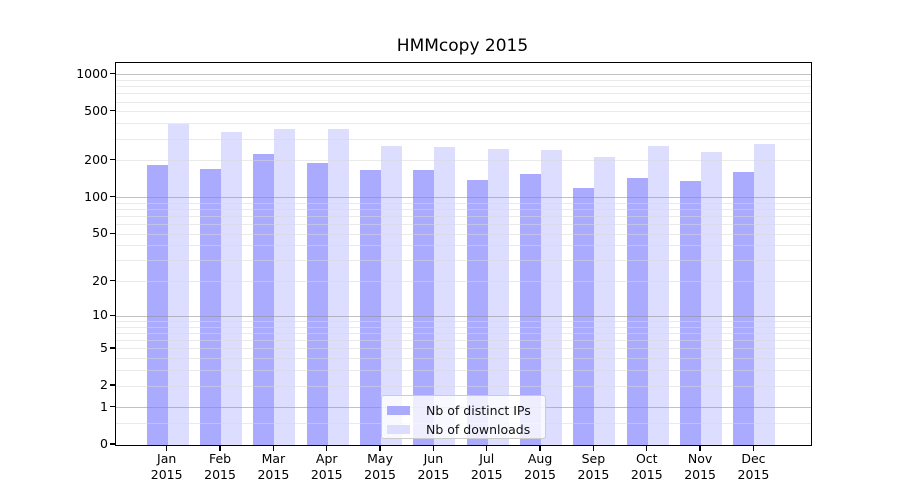 This screenshot has height=500, width=900. I want to click on y-tick-label: 100, so click(96, 196).